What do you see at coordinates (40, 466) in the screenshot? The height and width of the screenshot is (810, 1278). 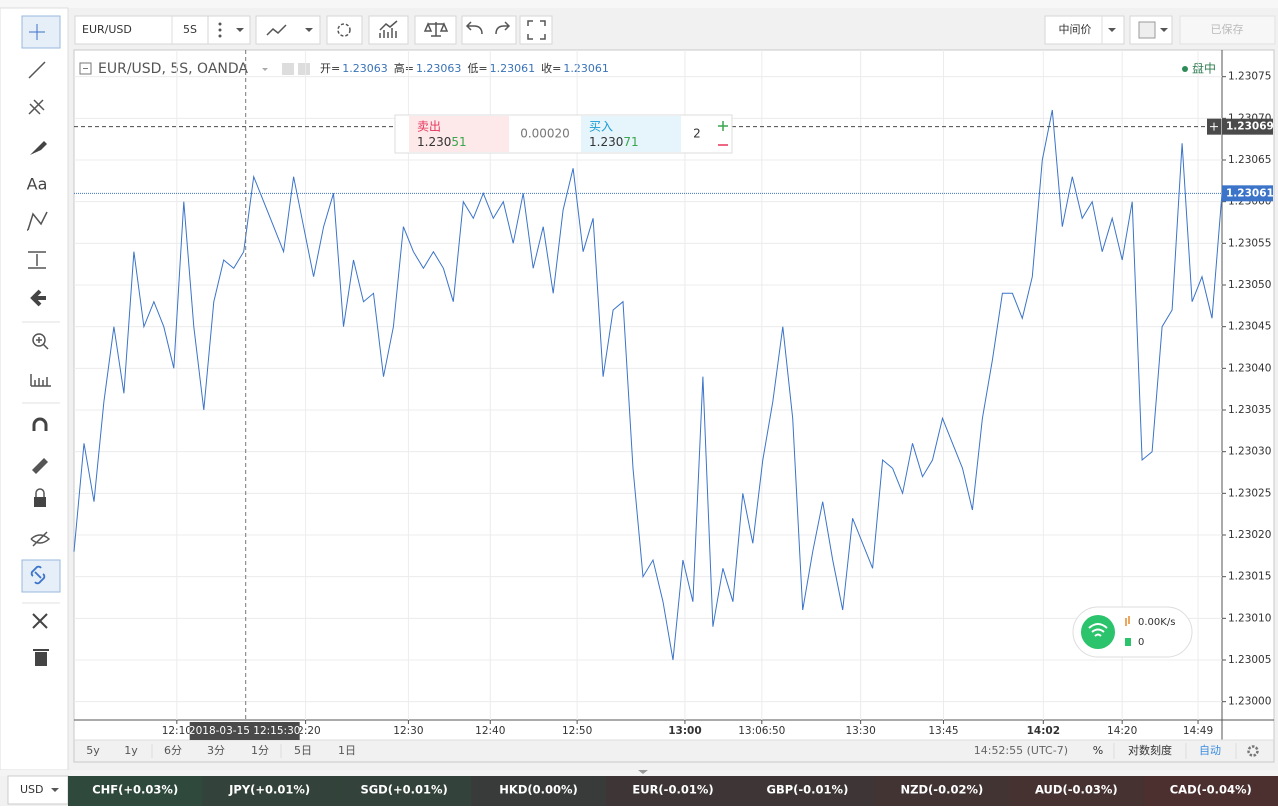 I see `pencil-icon` at bounding box center [40, 466].